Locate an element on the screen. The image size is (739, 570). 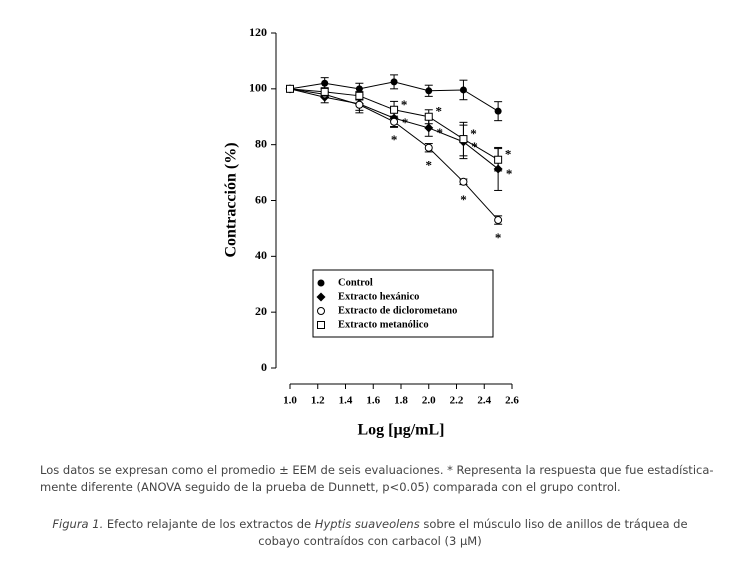
y-tick-label: 60 is located at coordinates (261, 199).